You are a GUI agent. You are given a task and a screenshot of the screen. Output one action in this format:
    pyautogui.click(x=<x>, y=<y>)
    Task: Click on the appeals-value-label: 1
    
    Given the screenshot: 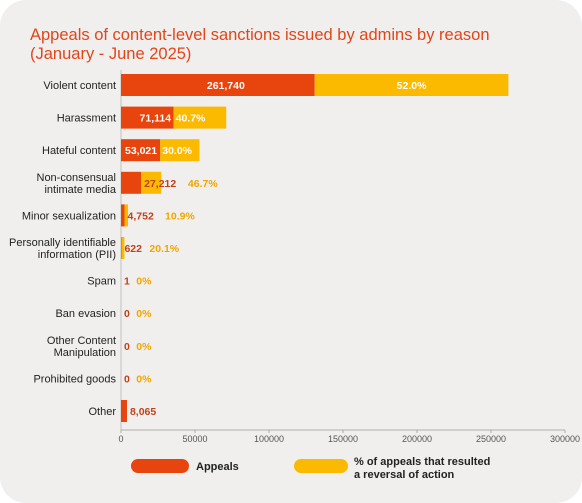 What is the action you would take?
    pyautogui.click(x=127, y=282)
    